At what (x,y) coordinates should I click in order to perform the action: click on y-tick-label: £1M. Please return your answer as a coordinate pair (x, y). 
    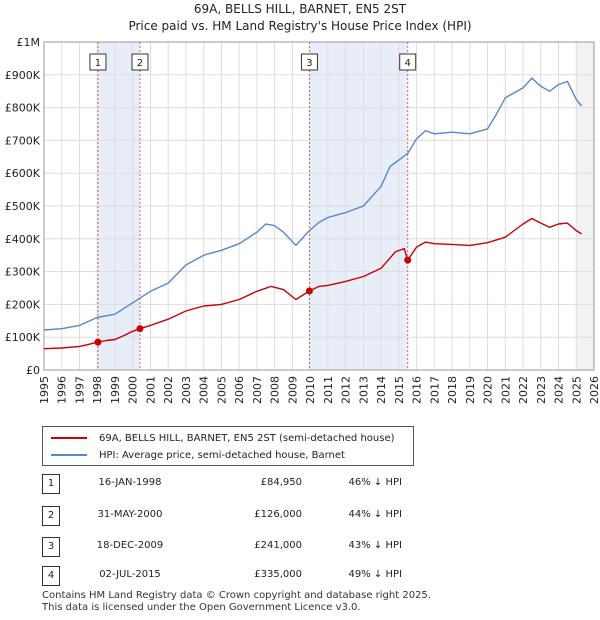
    Looking at the image, I should click on (29, 42).